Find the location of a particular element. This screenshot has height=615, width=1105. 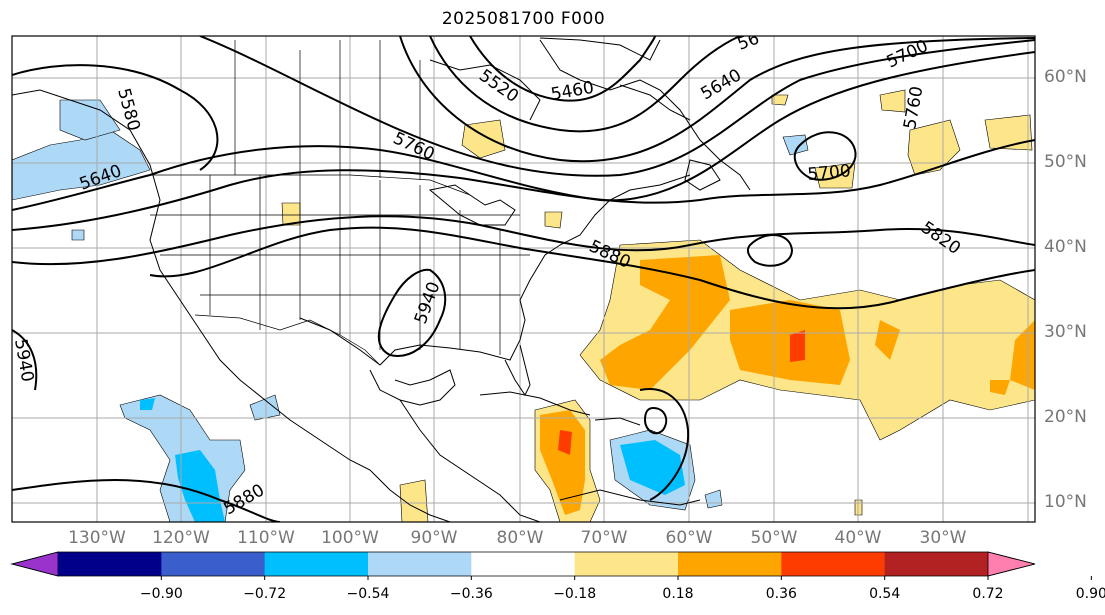

latitude-label: 50°N is located at coordinates (1065, 162).